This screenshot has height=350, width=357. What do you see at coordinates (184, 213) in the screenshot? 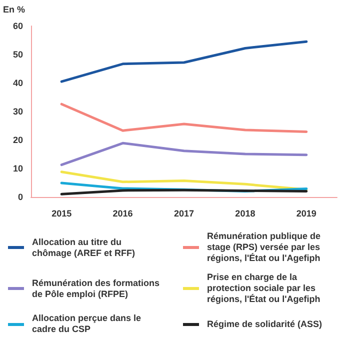
I see `x-tick-label: 2017` at bounding box center [184, 213].